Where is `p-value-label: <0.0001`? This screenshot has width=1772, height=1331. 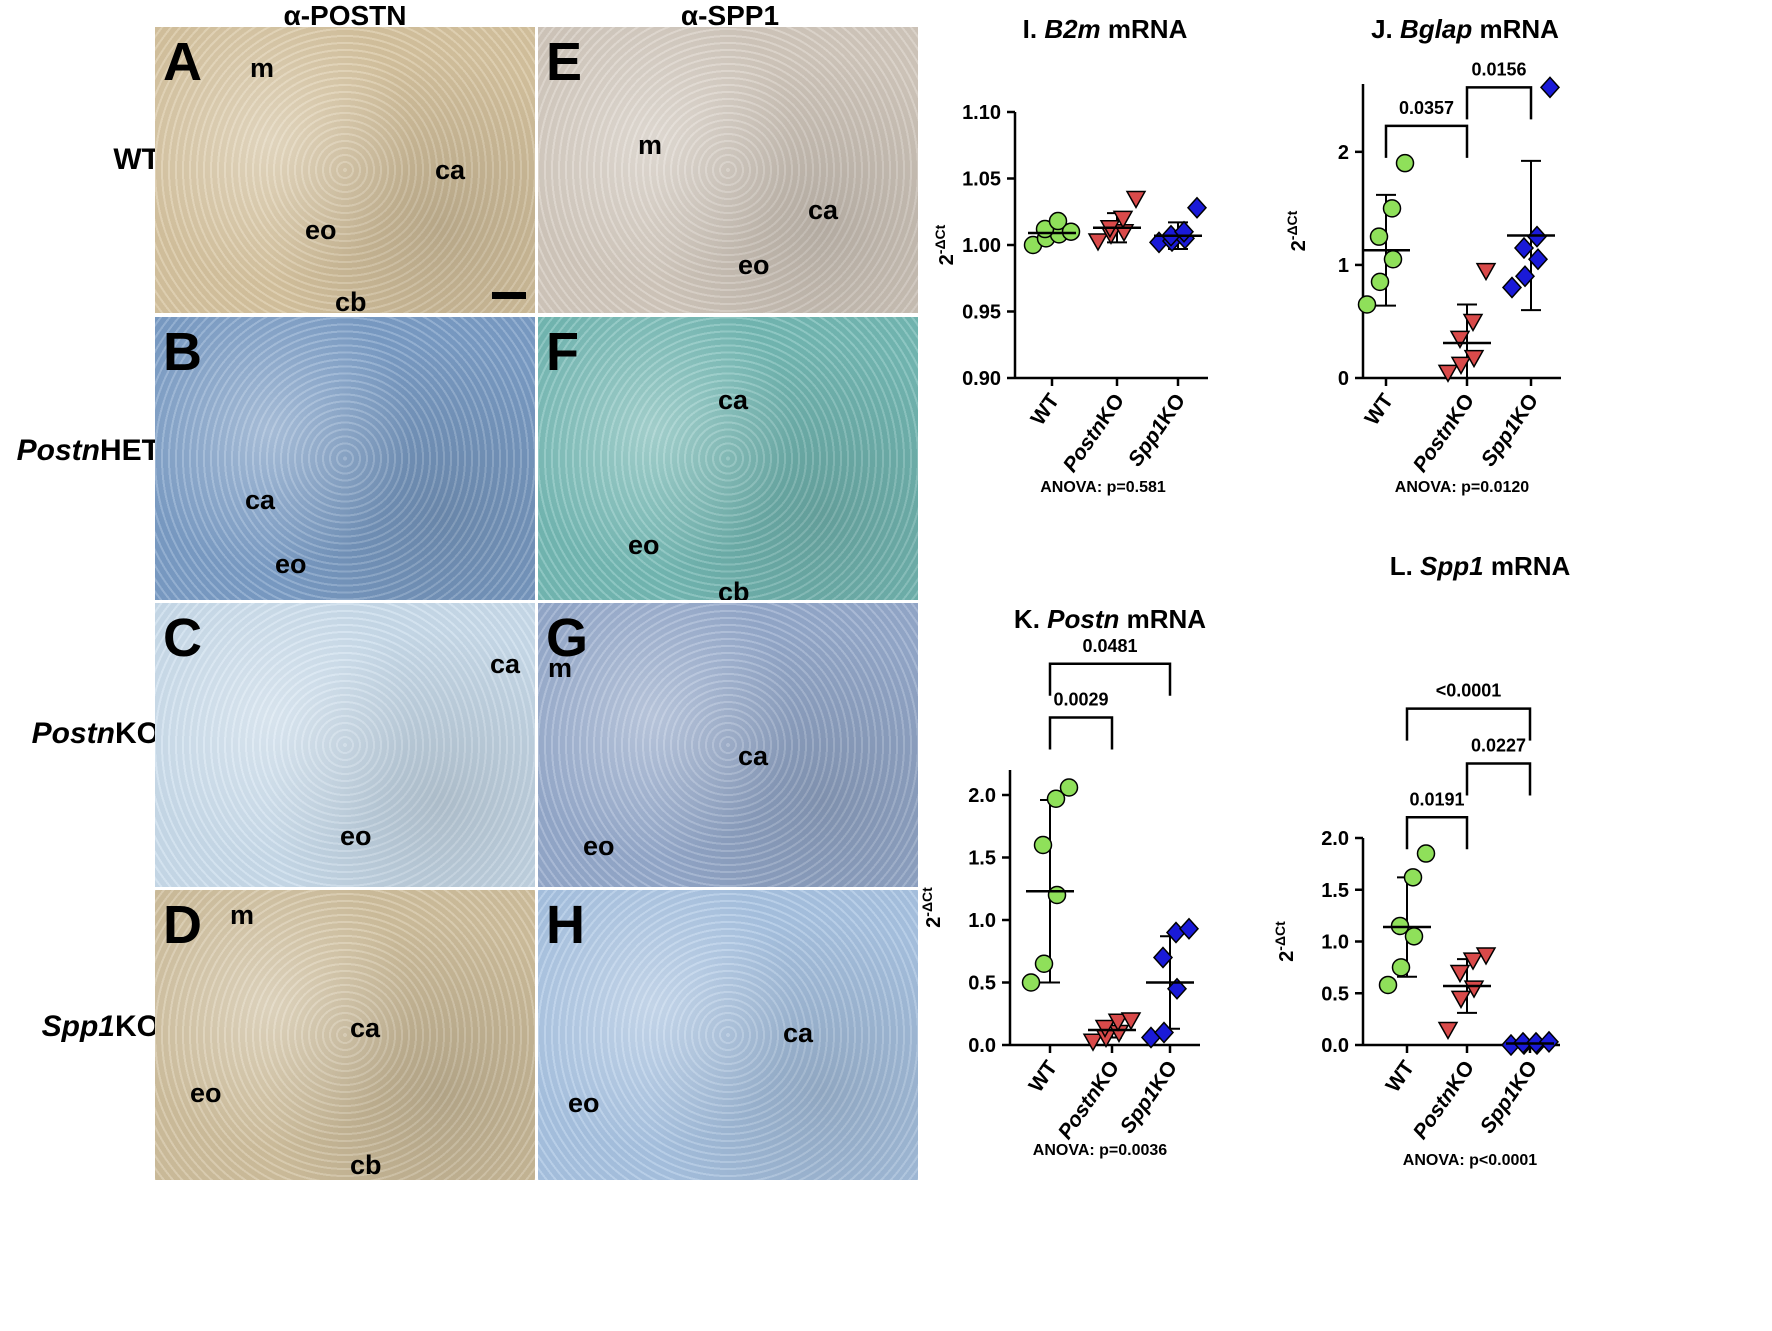
p-value-label: <0.0001 is located at coordinates (1469, 691).